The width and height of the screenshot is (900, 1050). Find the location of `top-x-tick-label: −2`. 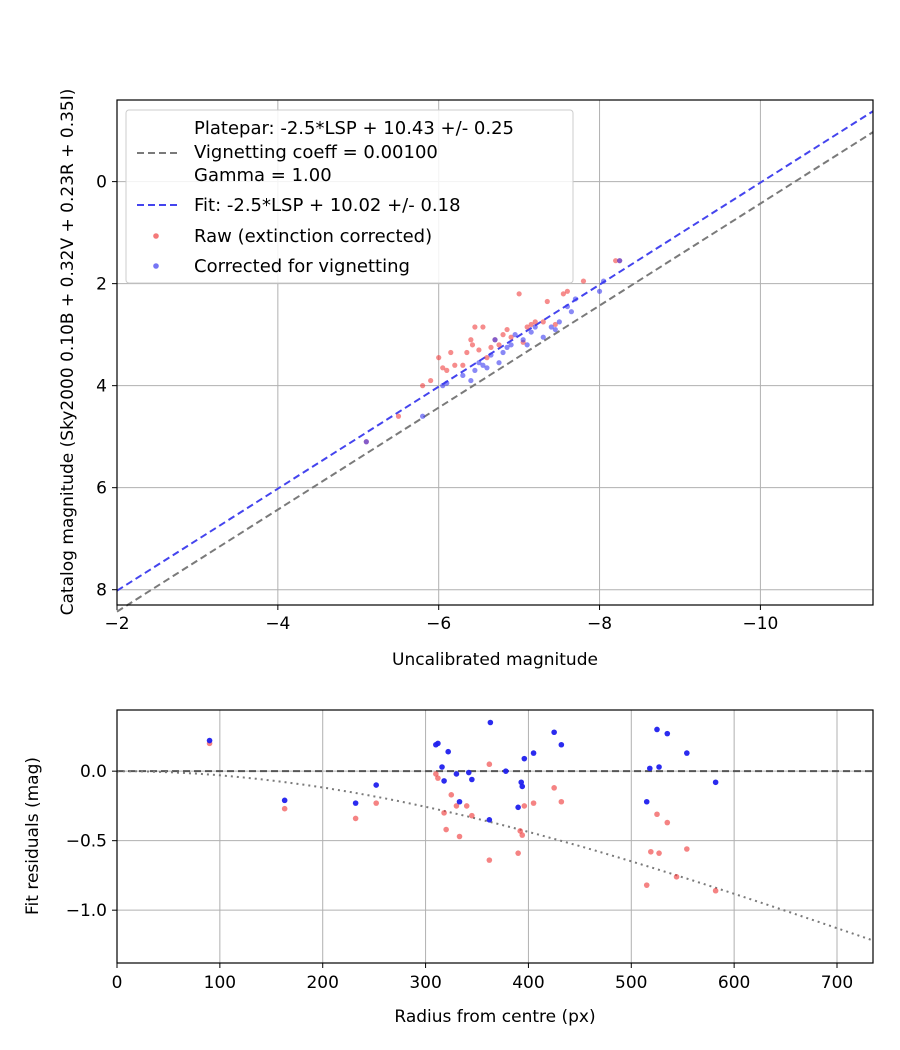

top-x-tick-label: −2 is located at coordinates (116, 624).